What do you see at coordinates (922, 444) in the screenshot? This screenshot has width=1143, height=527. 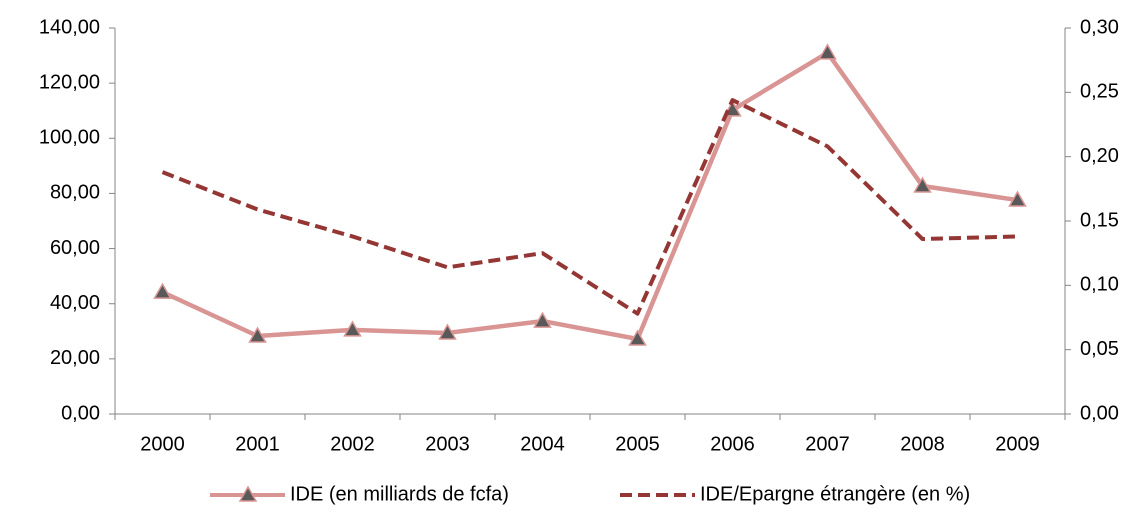 I see `x-tick-label: 2008` at bounding box center [922, 444].